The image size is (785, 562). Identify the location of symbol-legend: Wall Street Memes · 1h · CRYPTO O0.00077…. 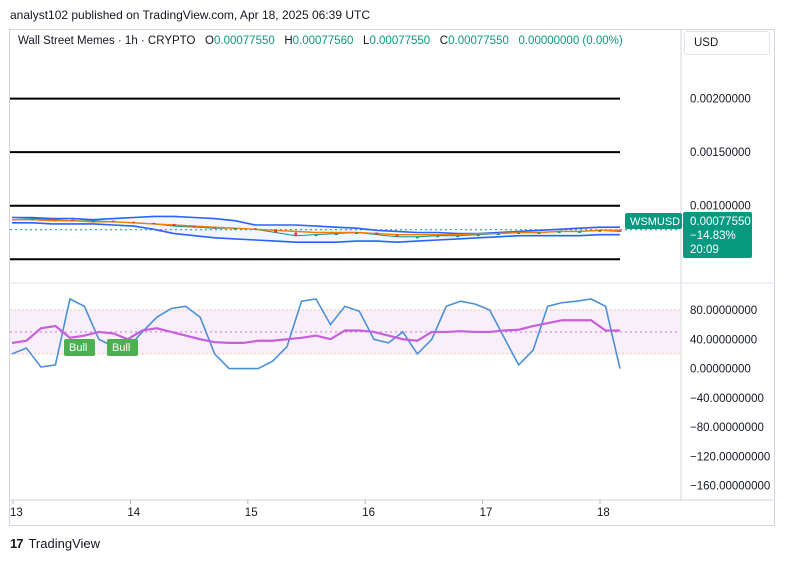
(320, 41).